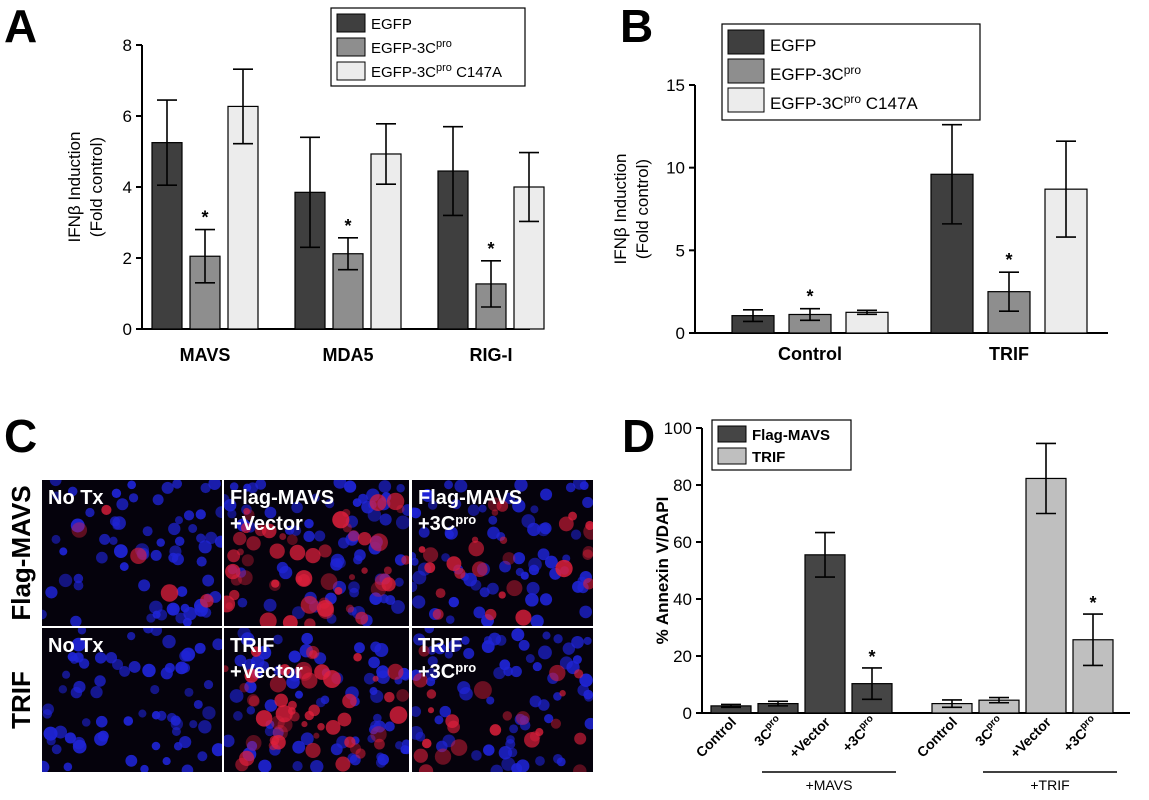  Describe the element at coordinates (351, 71) in the screenshot. I see `legend-swatch` at that location.